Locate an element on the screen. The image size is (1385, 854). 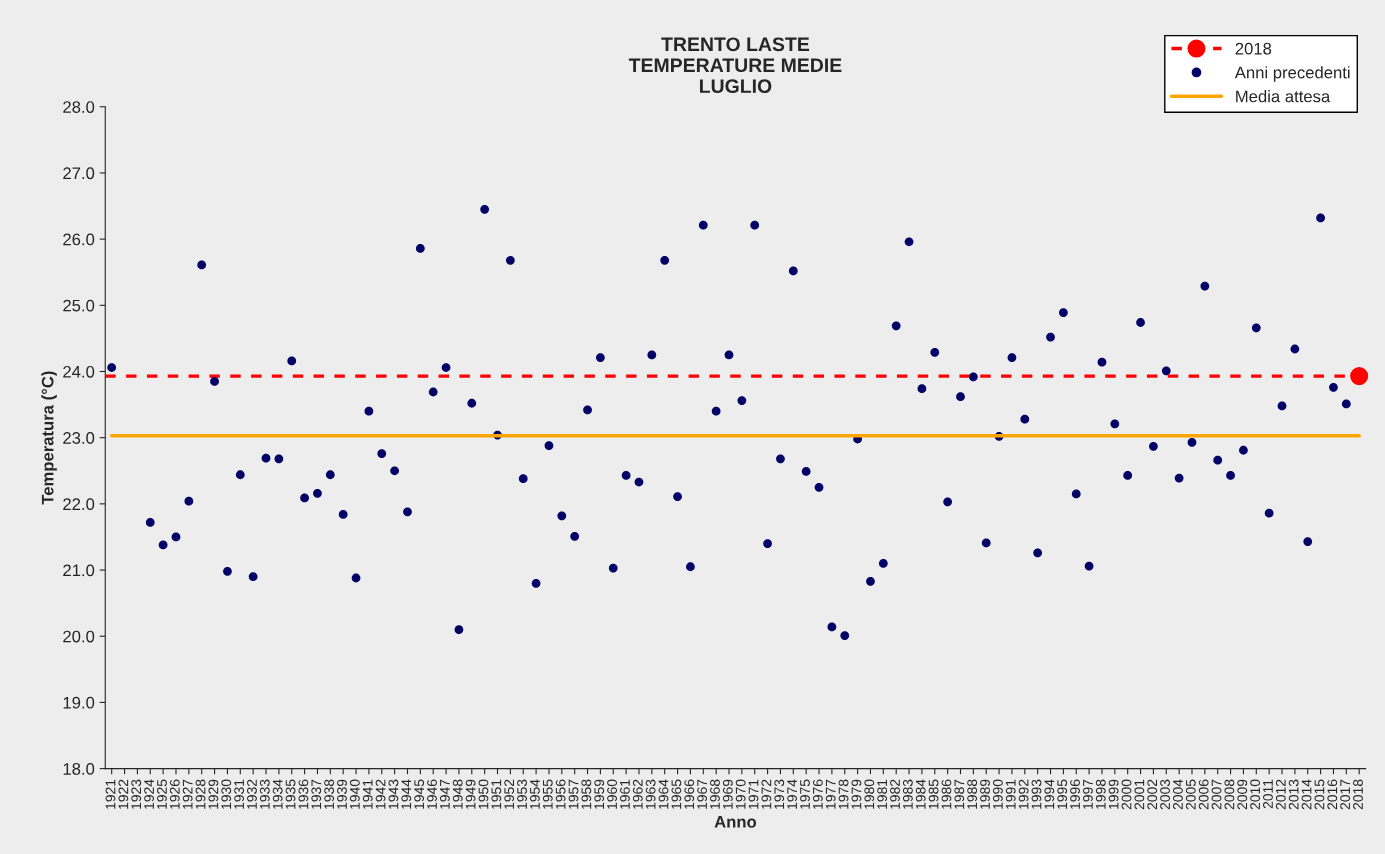
y-tick-label: 26.0 is located at coordinates (79, 239).